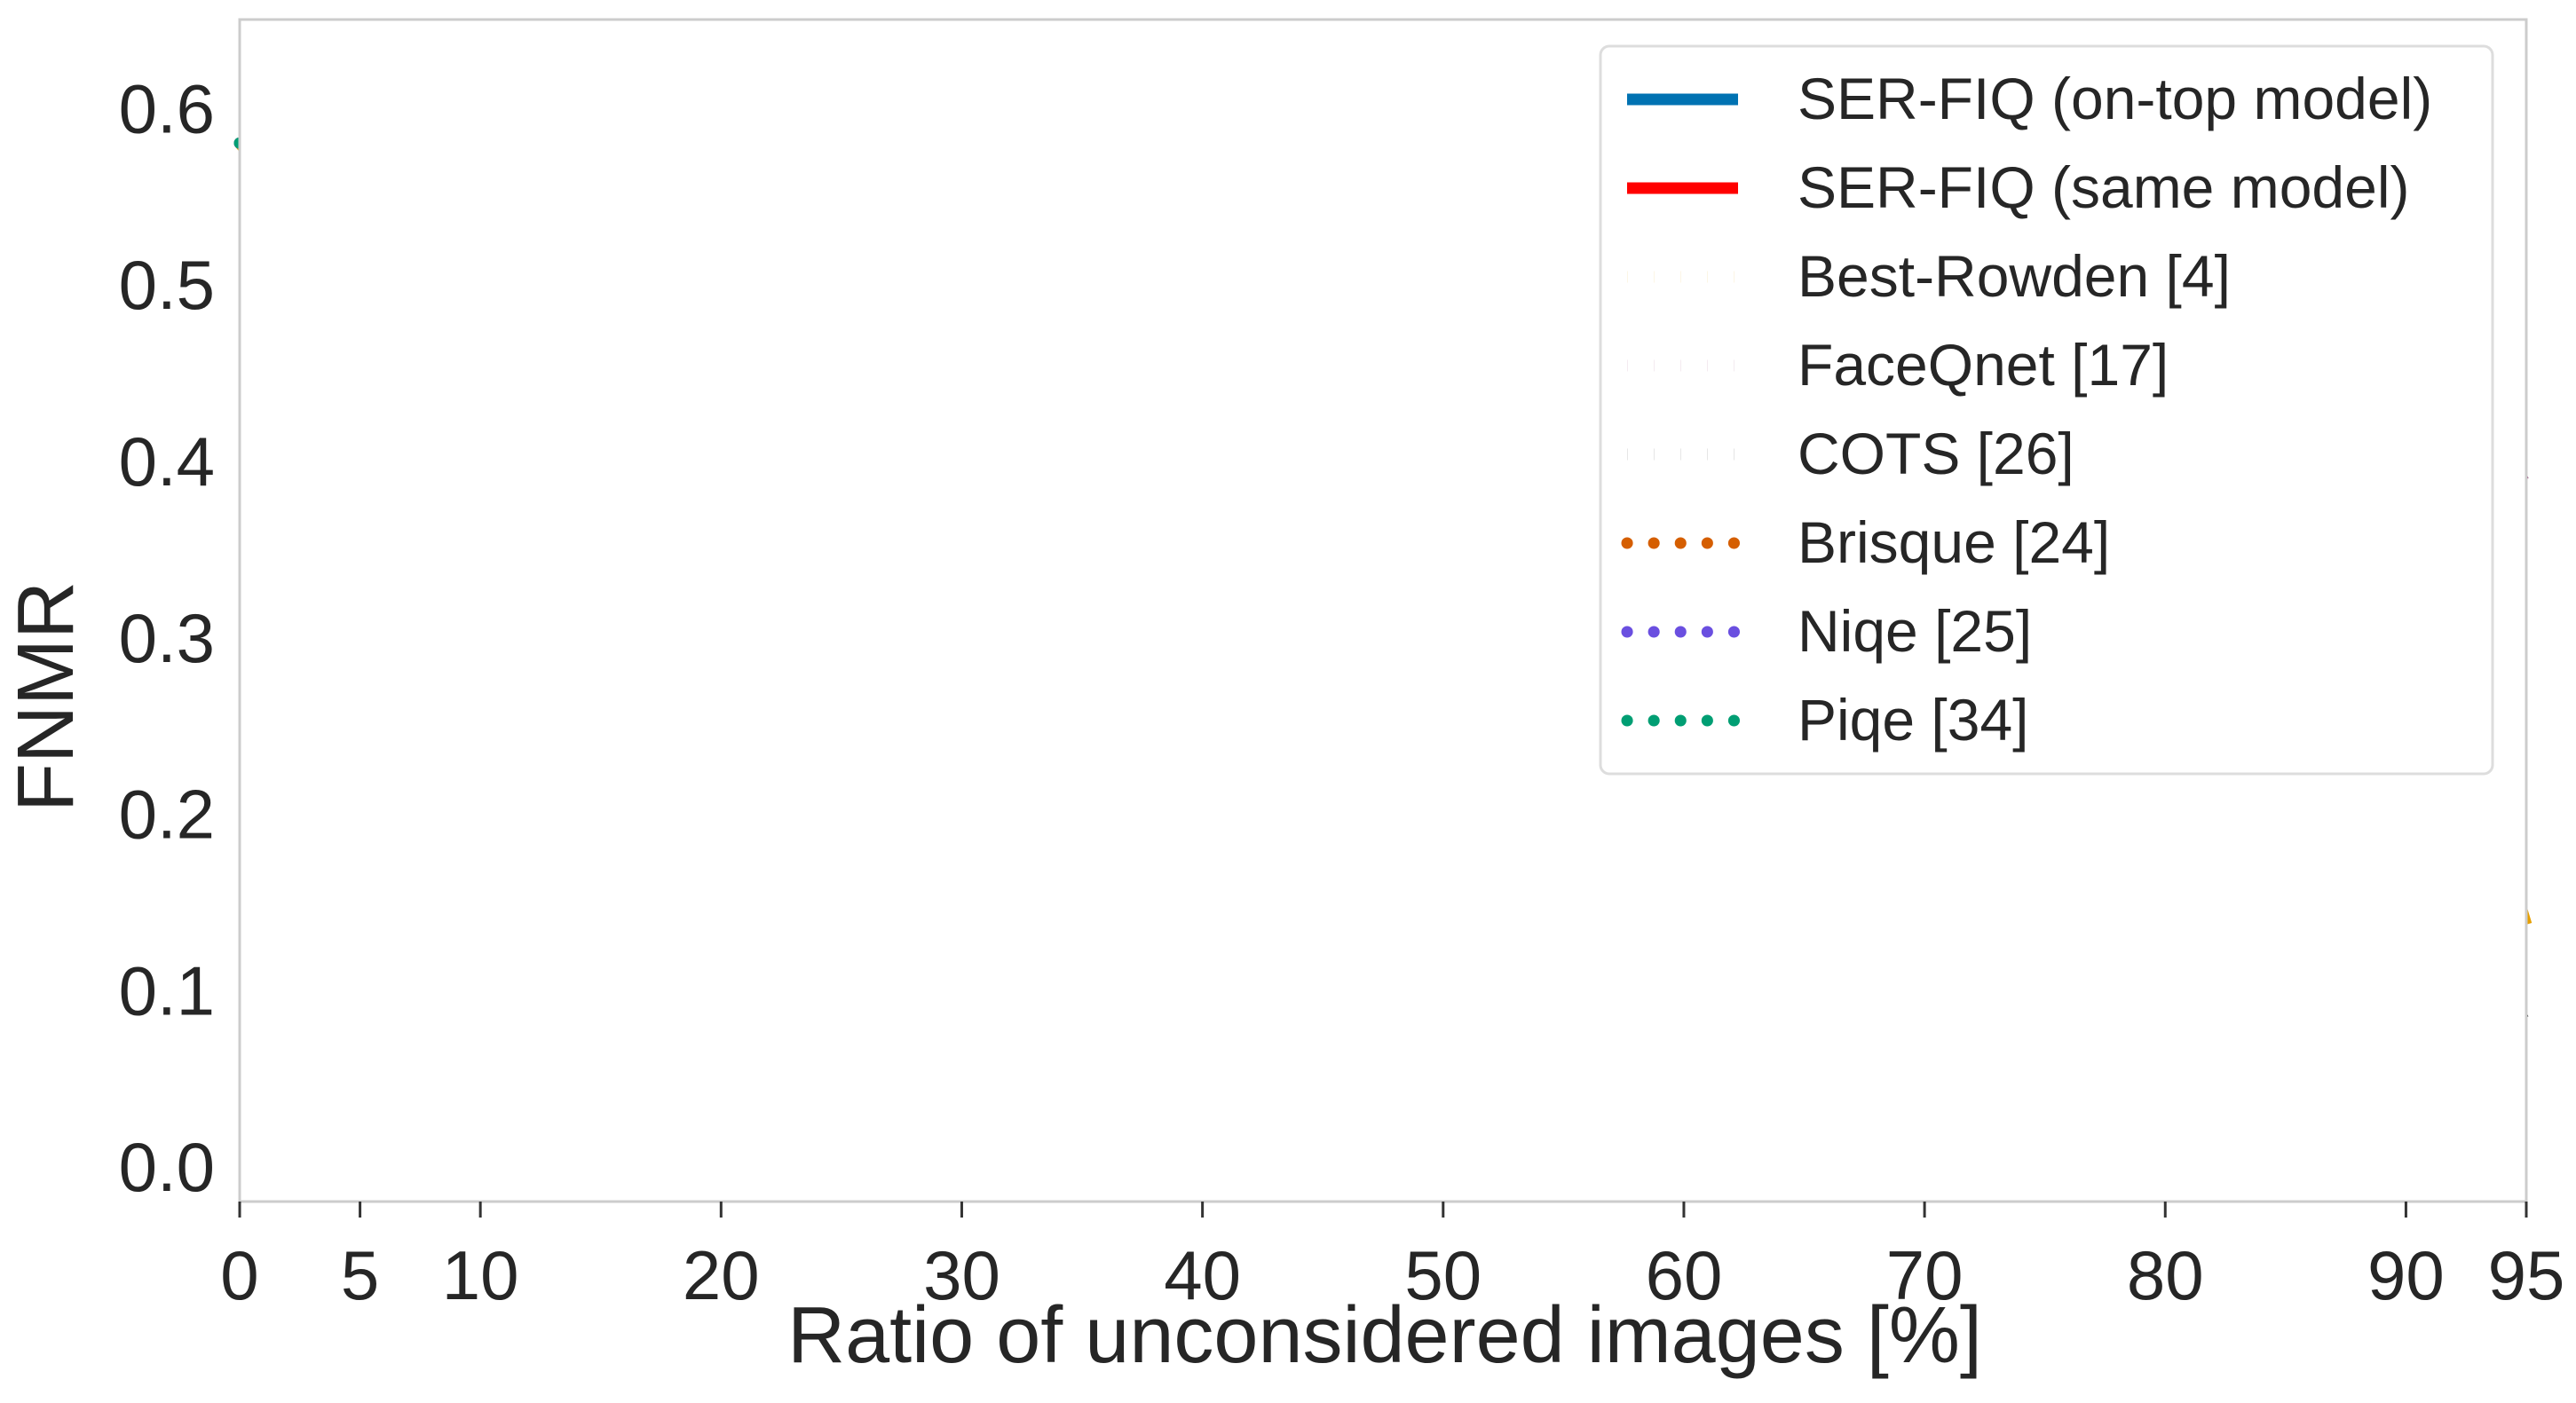 The image size is (2576, 1403). I want to click on legend-label: COTS [26], so click(1936, 454).